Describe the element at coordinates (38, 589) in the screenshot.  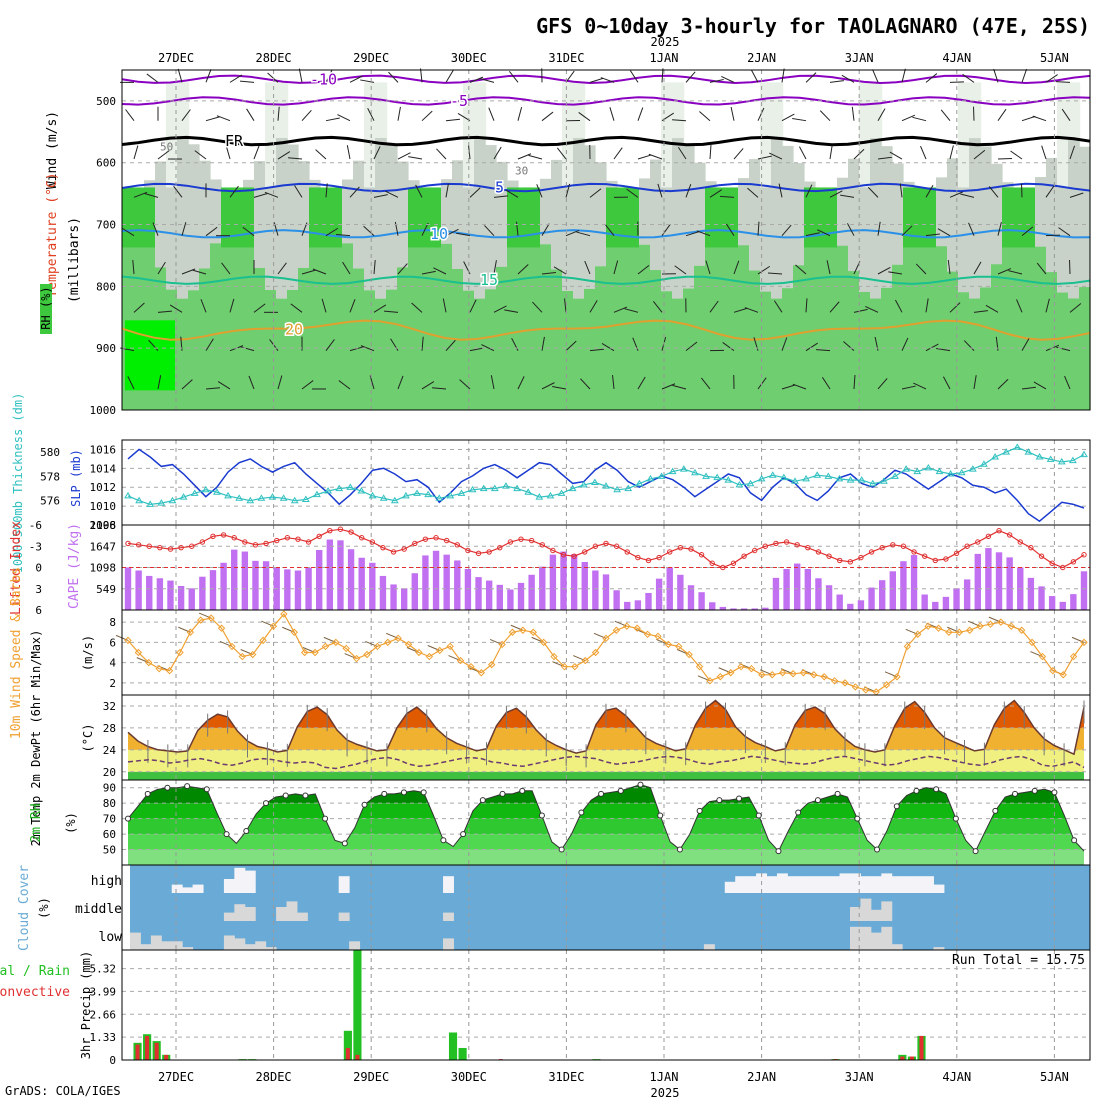
I see `li-tick: 3` at that location.